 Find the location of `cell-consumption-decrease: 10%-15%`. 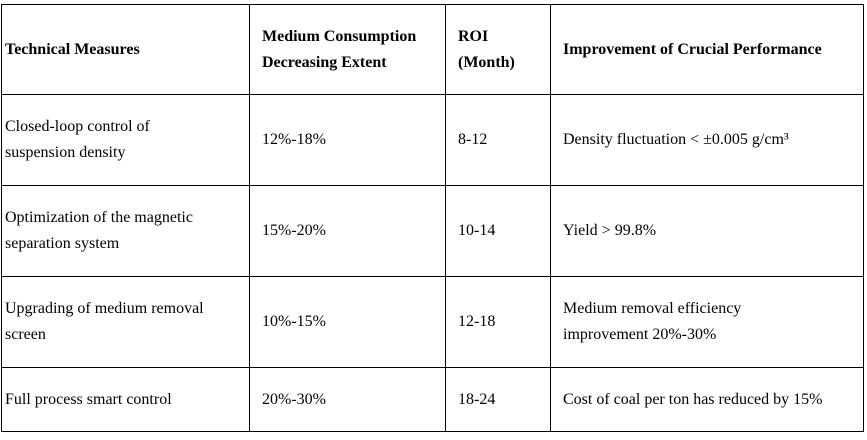

cell-consumption-decrease: 10%-15% is located at coordinates (347, 322).